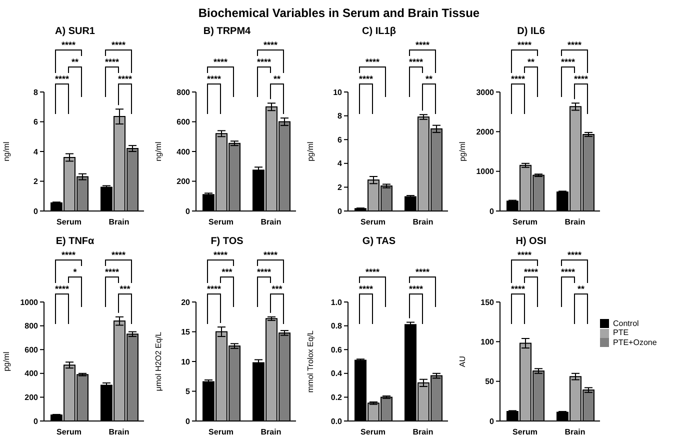 This screenshot has width=678, height=440. Describe the element at coordinates (485, 132) in the screenshot. I see `y-tick-label: 2000` at that location.